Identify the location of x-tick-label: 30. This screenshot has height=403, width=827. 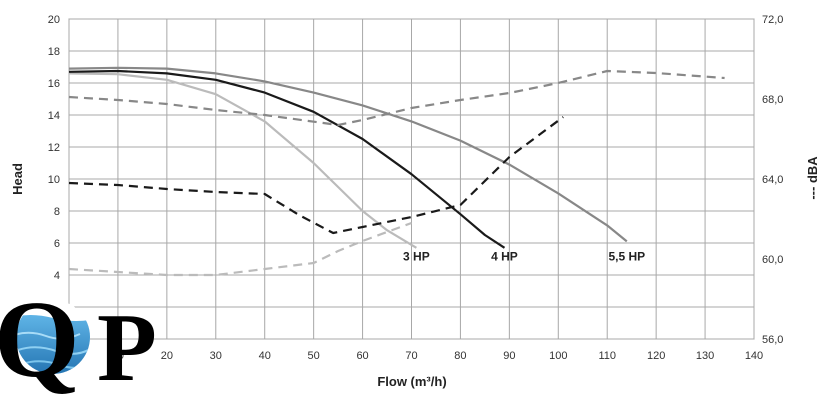
(216, 356).